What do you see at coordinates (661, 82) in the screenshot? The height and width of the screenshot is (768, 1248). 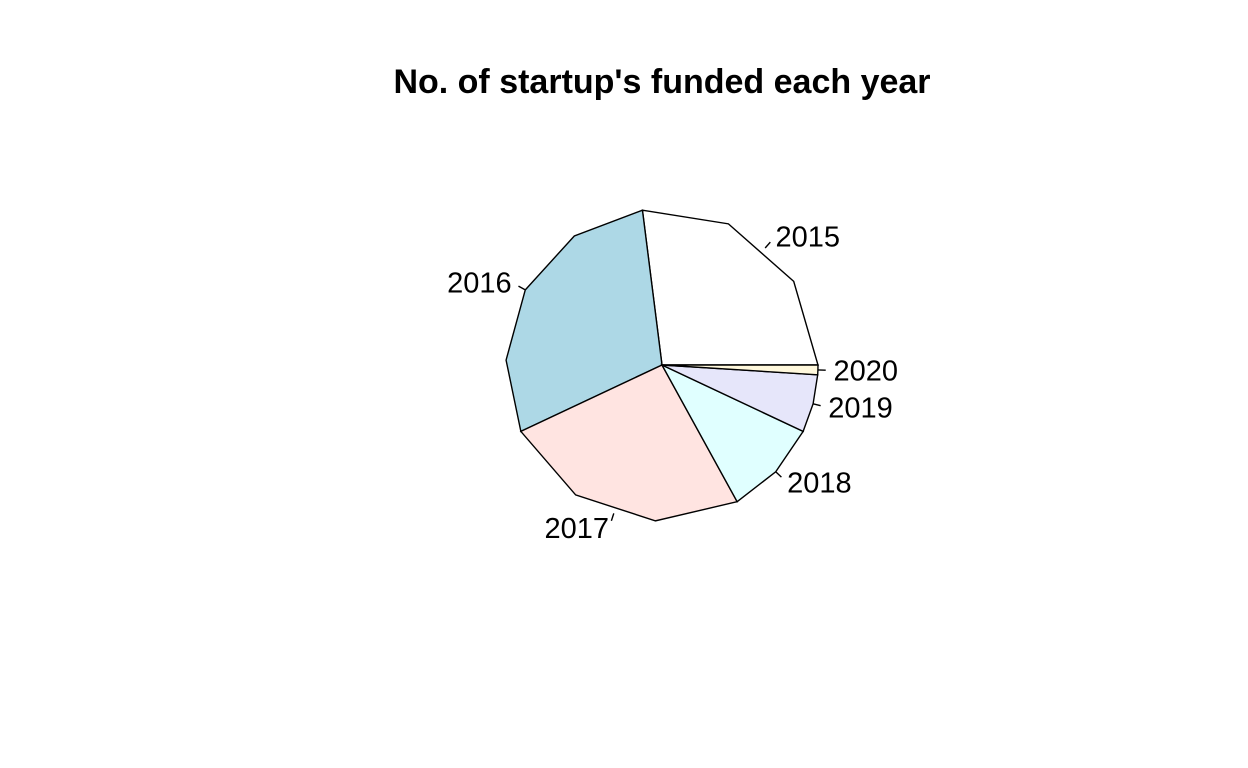 I see `chart-title: No. of startup's funded each year` at bounding box center [661, 82].